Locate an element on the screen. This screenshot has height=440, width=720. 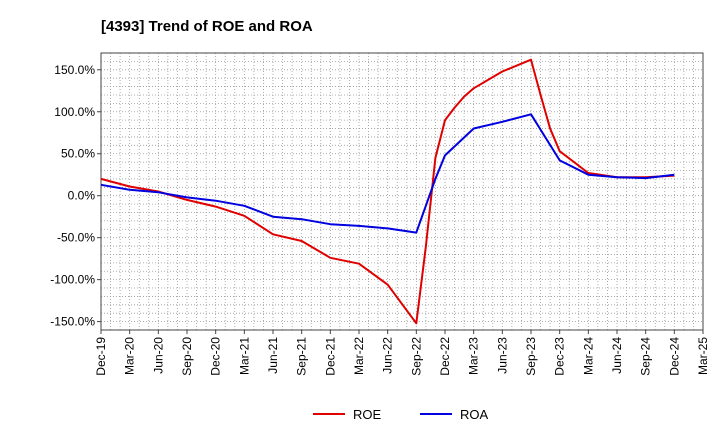
legend: ROE ROA is located at coordinates (401, 414).